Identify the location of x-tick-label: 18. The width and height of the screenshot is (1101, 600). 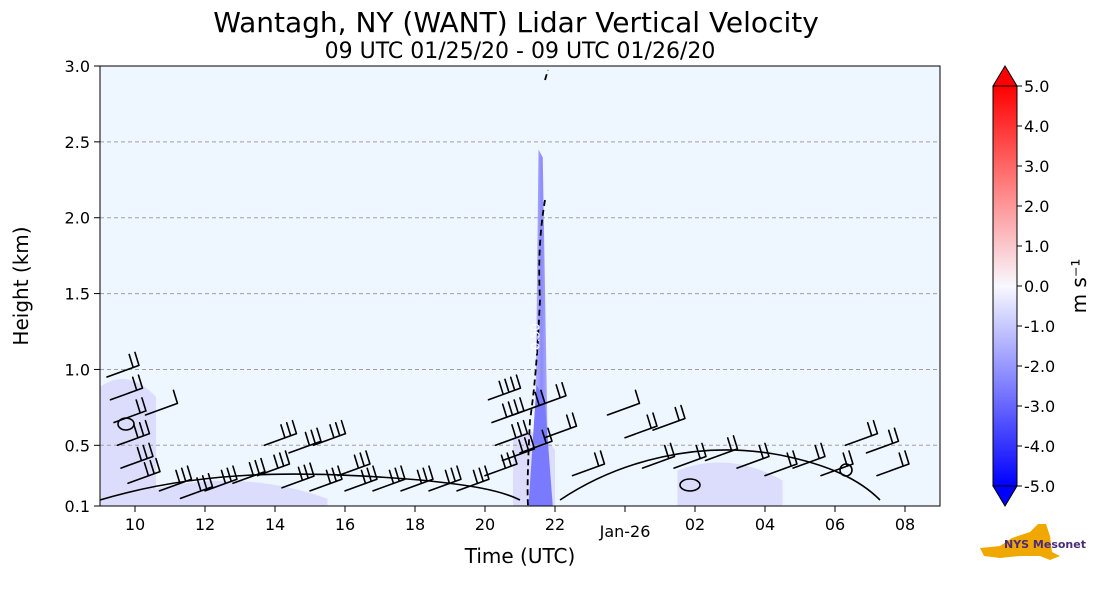
(415, 524).